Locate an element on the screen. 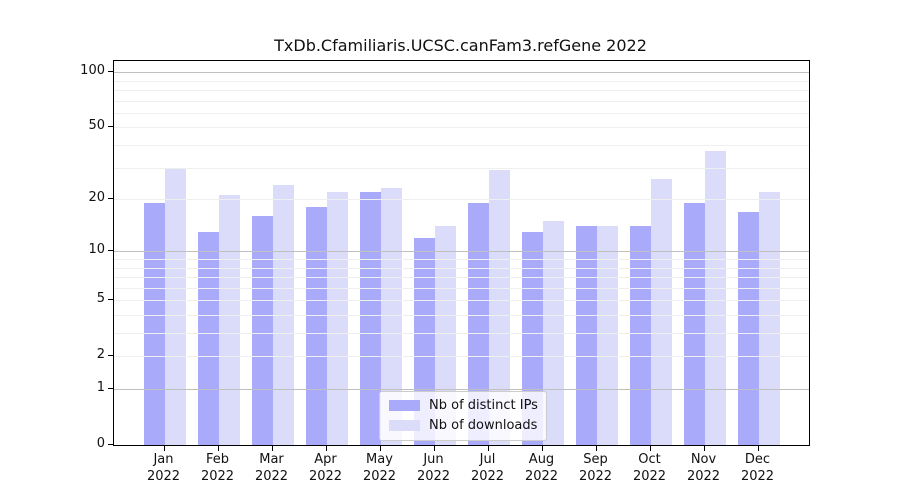 This screenshot has width=900, height=500. y-tick-label: 10 is located at coordinates (96, 250).